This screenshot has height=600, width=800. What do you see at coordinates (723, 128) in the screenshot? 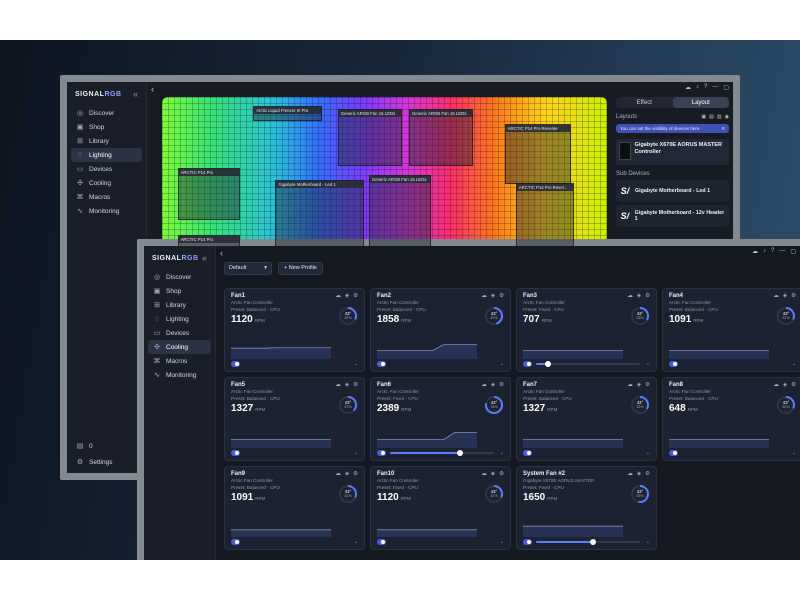
I see `close-icon: ✕` at bounding box center [723, 128].